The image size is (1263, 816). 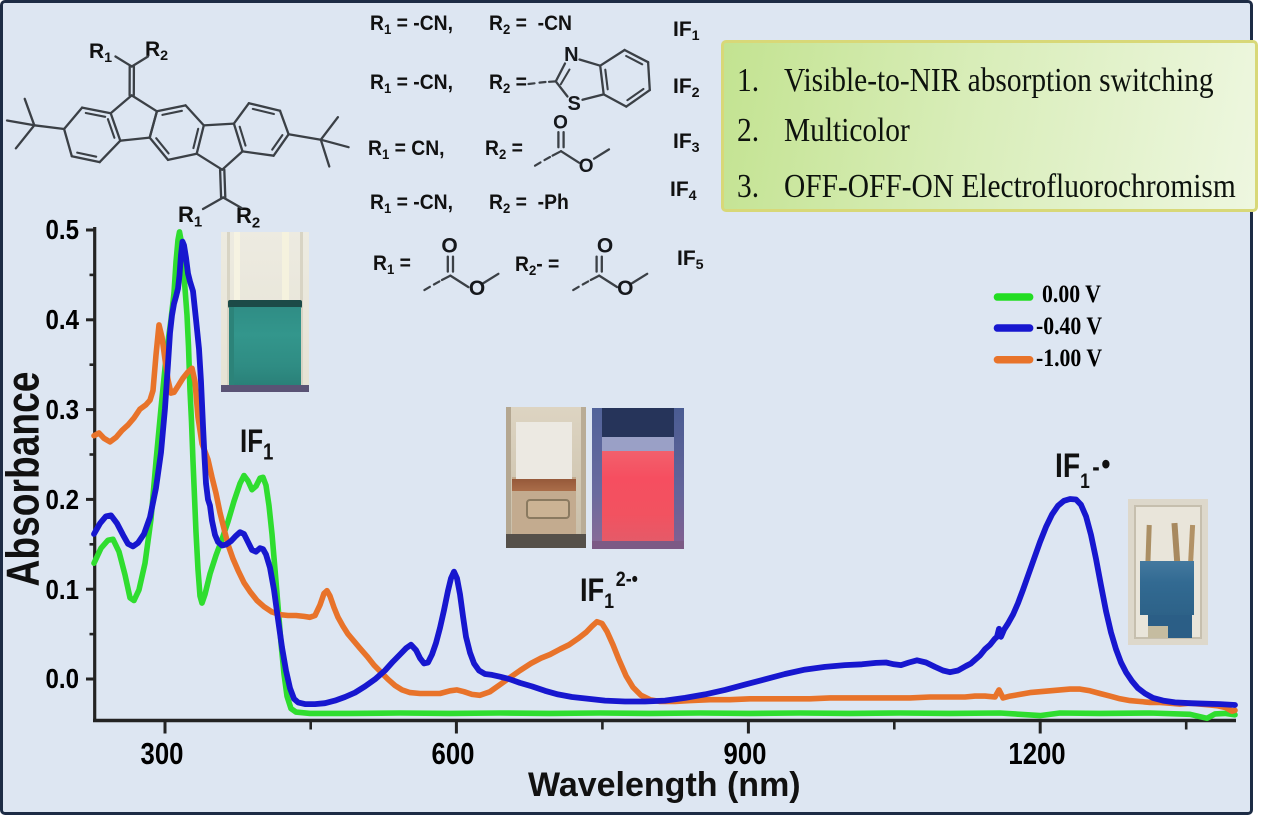 I want to click on svg-text: Absorbance, so click(x=24, y=479).